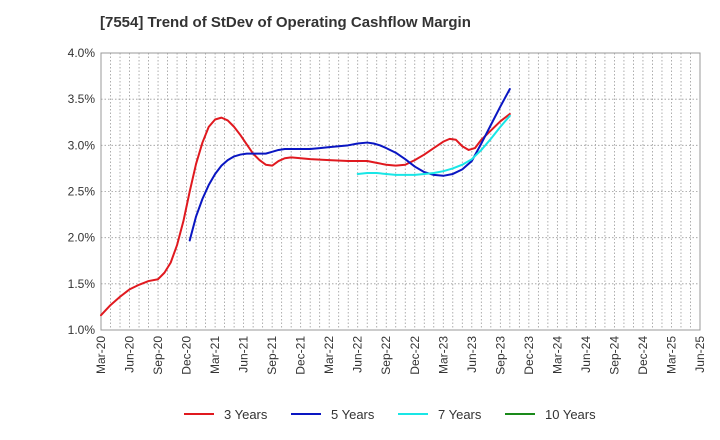  I want to click on x-tick-label: Dec-22, so click(415, 355).